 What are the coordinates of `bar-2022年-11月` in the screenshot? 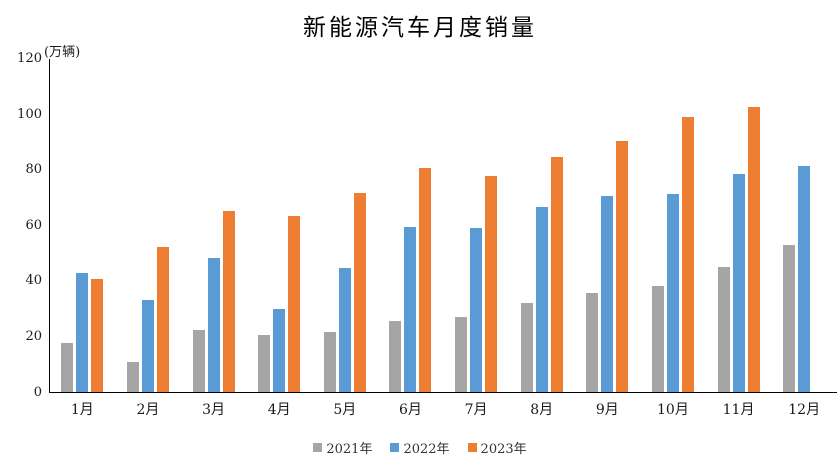 It's located at (738, 283).